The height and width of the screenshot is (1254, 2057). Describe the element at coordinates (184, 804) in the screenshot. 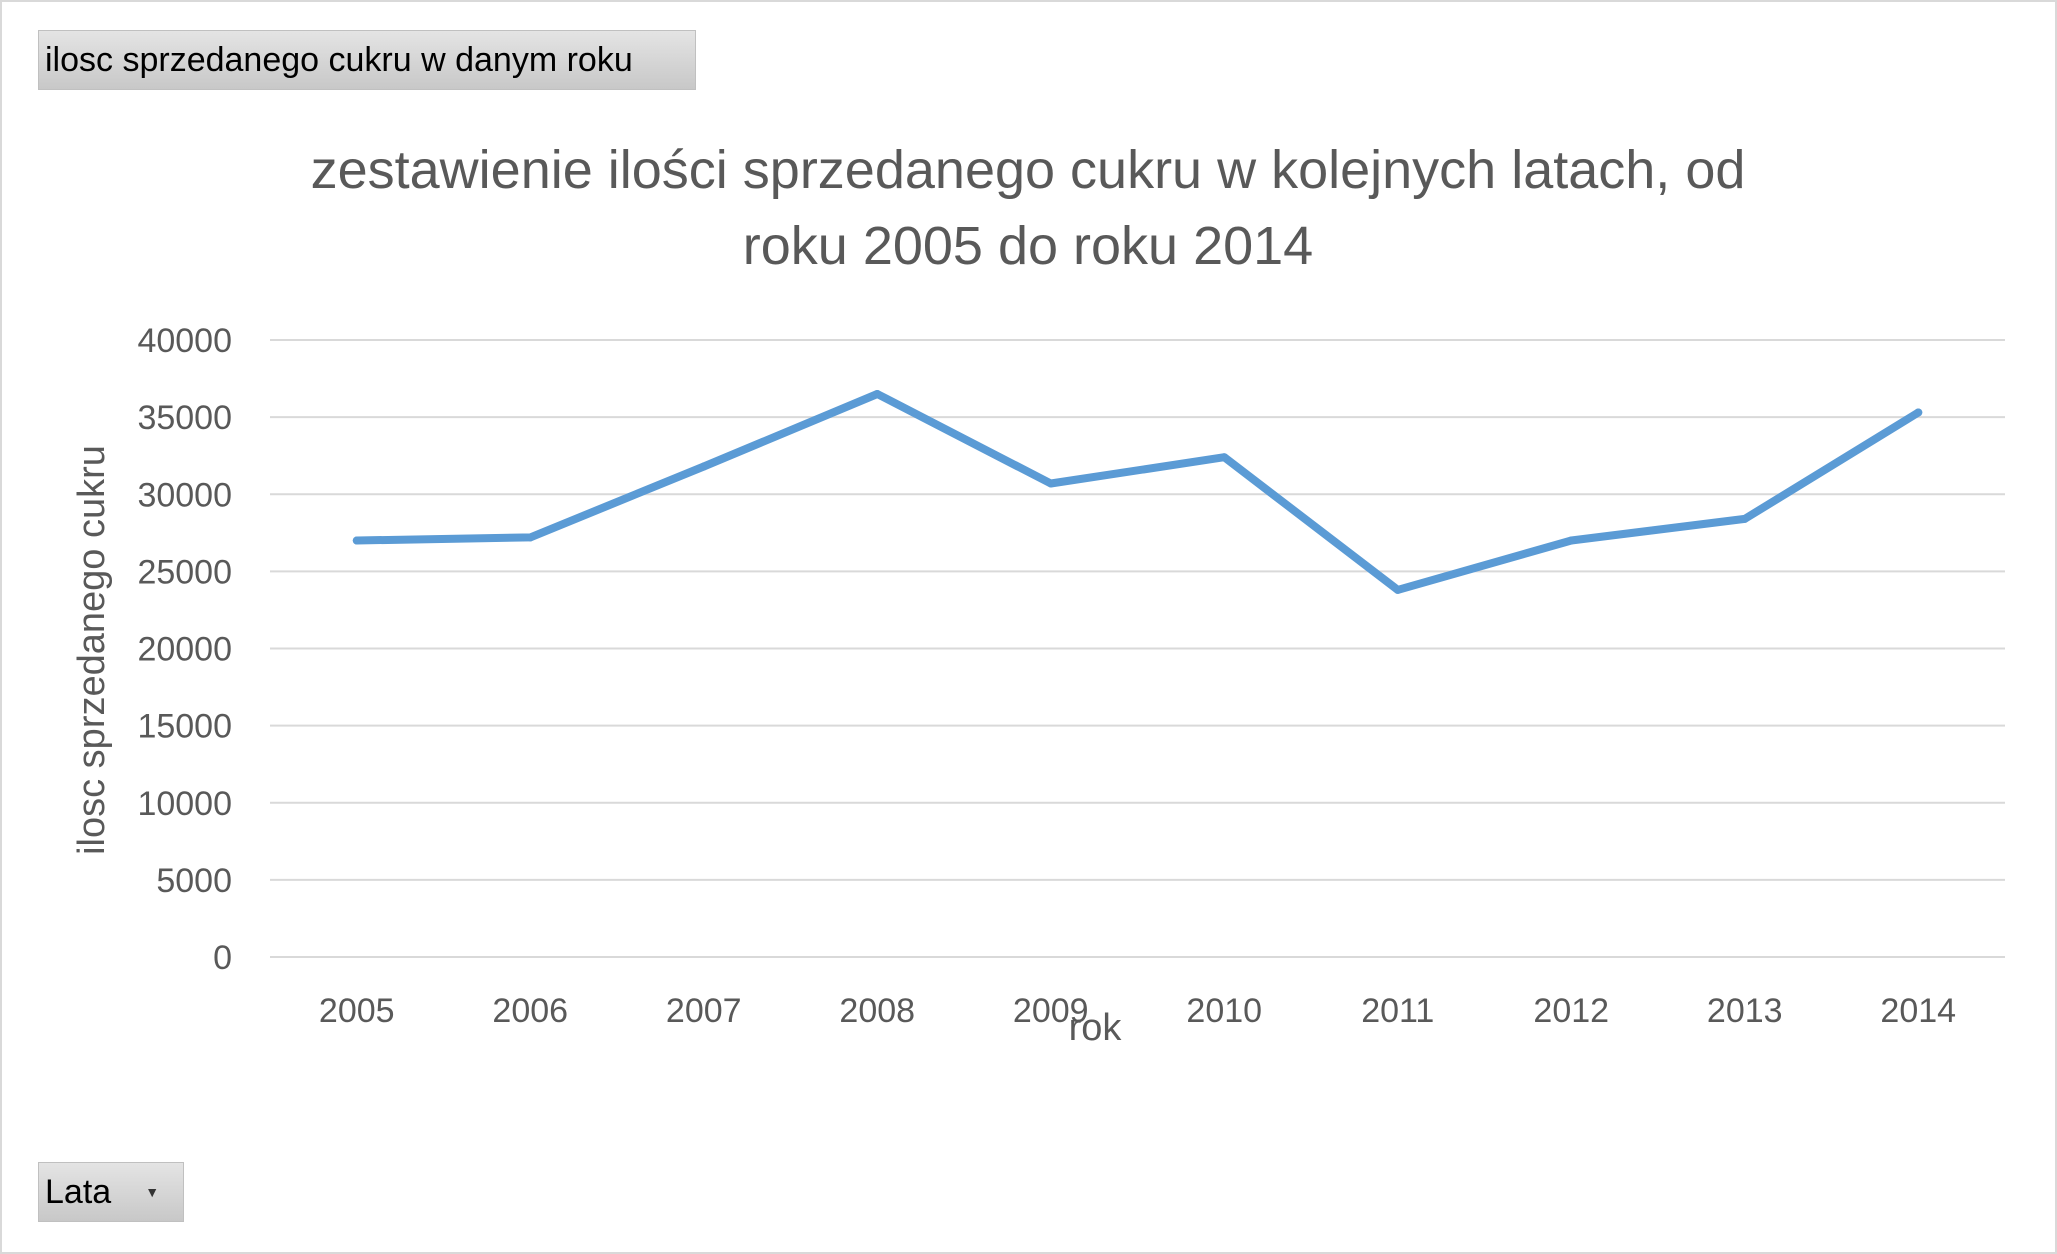

I see `y-tick-label: 10000` at that location.